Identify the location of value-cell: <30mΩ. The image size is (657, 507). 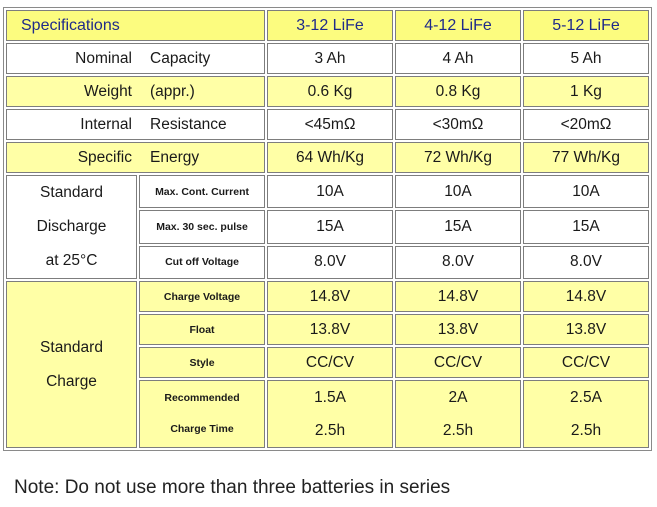
(458, 124).